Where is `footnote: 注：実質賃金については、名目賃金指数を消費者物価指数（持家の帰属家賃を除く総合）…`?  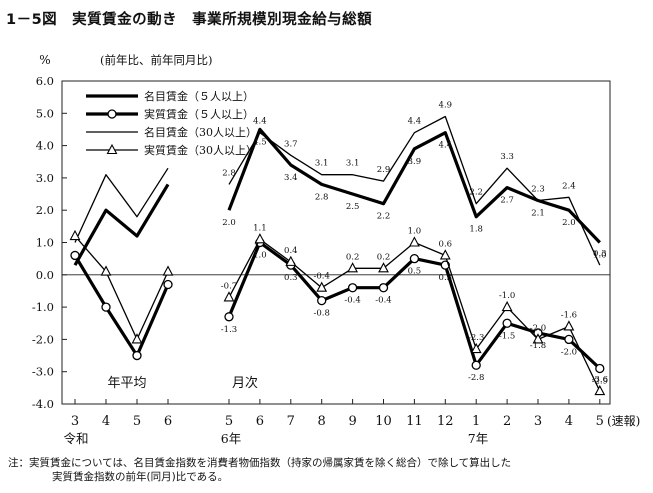 footnote: 注：実質賃金については、名目賃金指数を消費者物価指数（持家の帰属家賃を除く総合）… is located at coordinates (259, 470).